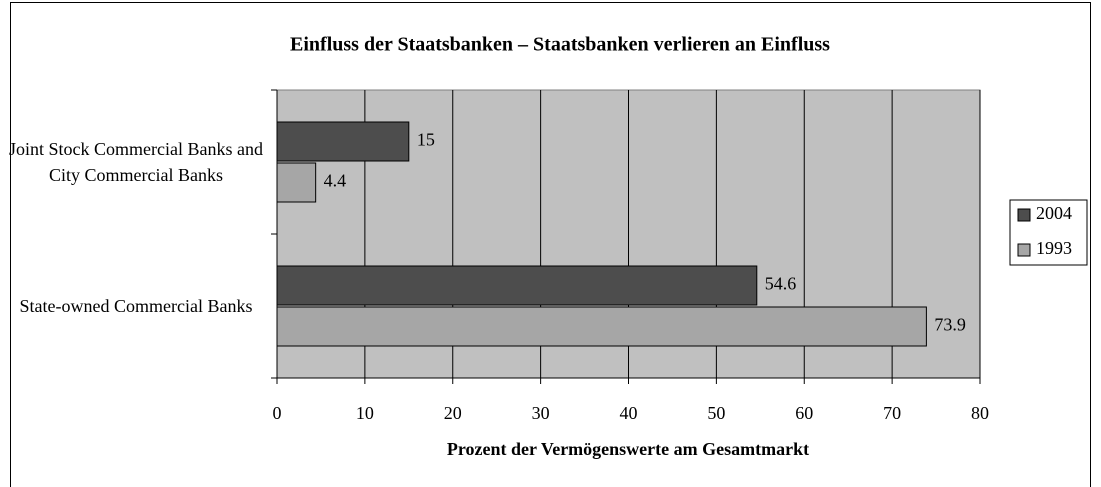  What do you see at coordinates (365, 413) in the screenshot?
I see `x-tick-label: 10` at bounding box center [365, 413].